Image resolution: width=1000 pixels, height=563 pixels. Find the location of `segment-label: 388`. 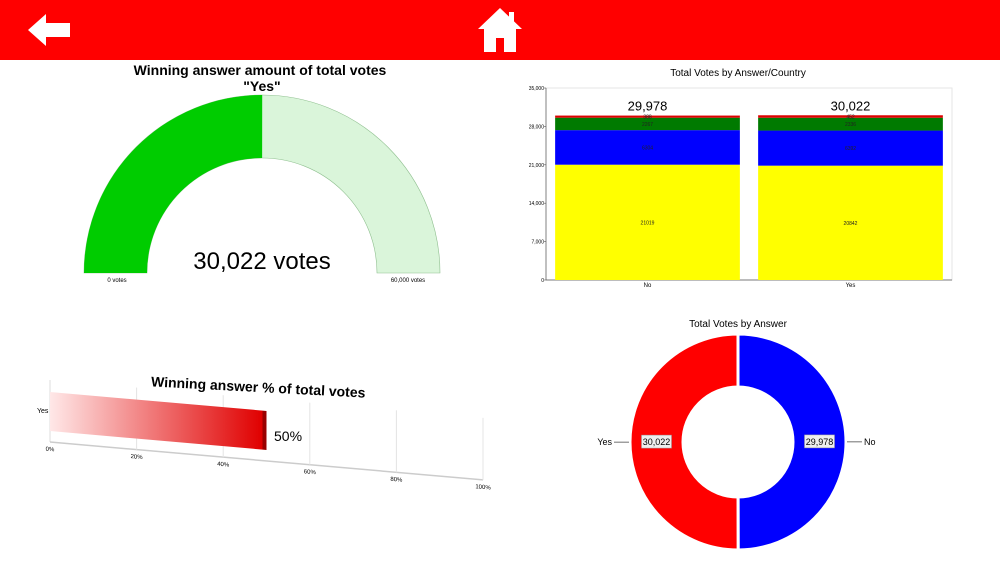

segment-label: 388 is located at coordinates (647, 118).